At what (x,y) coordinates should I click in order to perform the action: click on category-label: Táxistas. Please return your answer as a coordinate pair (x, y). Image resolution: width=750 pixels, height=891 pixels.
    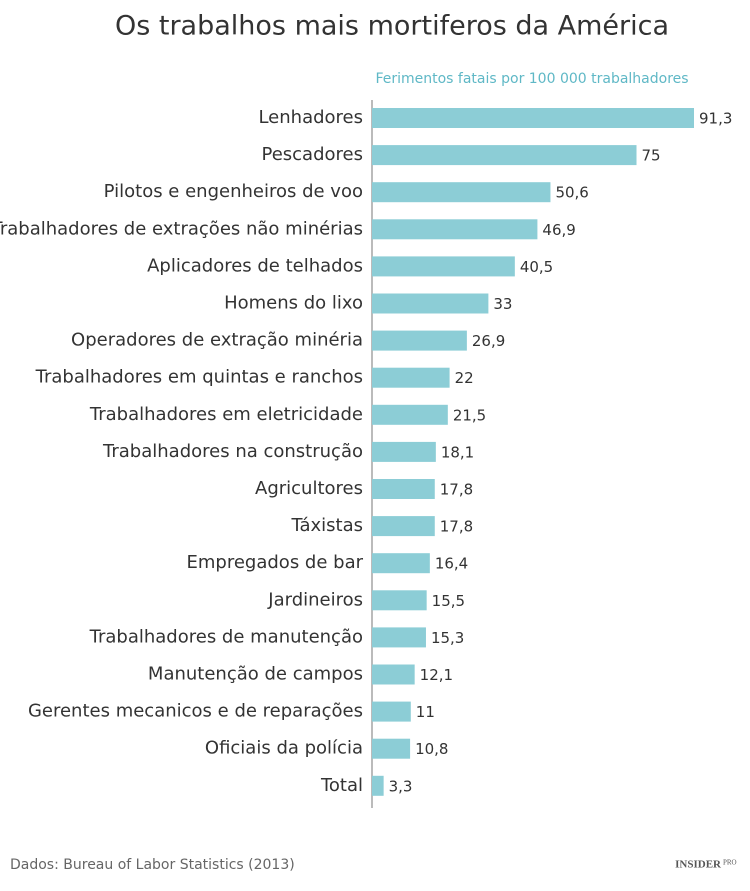
    Looking at the image, I should click on (326, 525).